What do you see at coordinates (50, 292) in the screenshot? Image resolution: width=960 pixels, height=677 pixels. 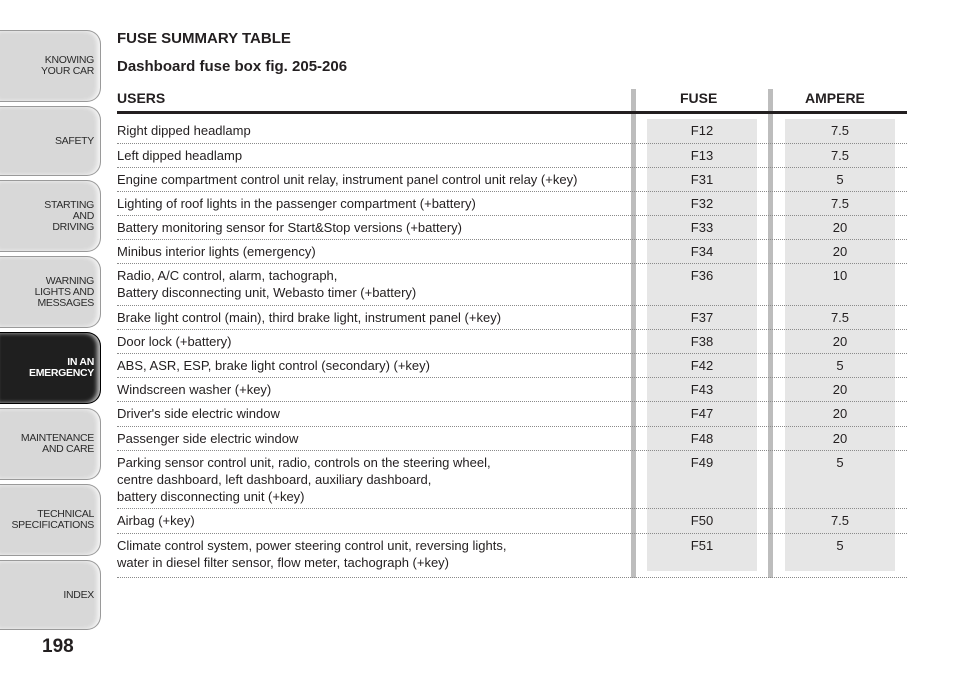 I see `tab-warning-lights-and-messages: WARNING LIGHTS AND MESSAGES` at bounding box center [50, 292].